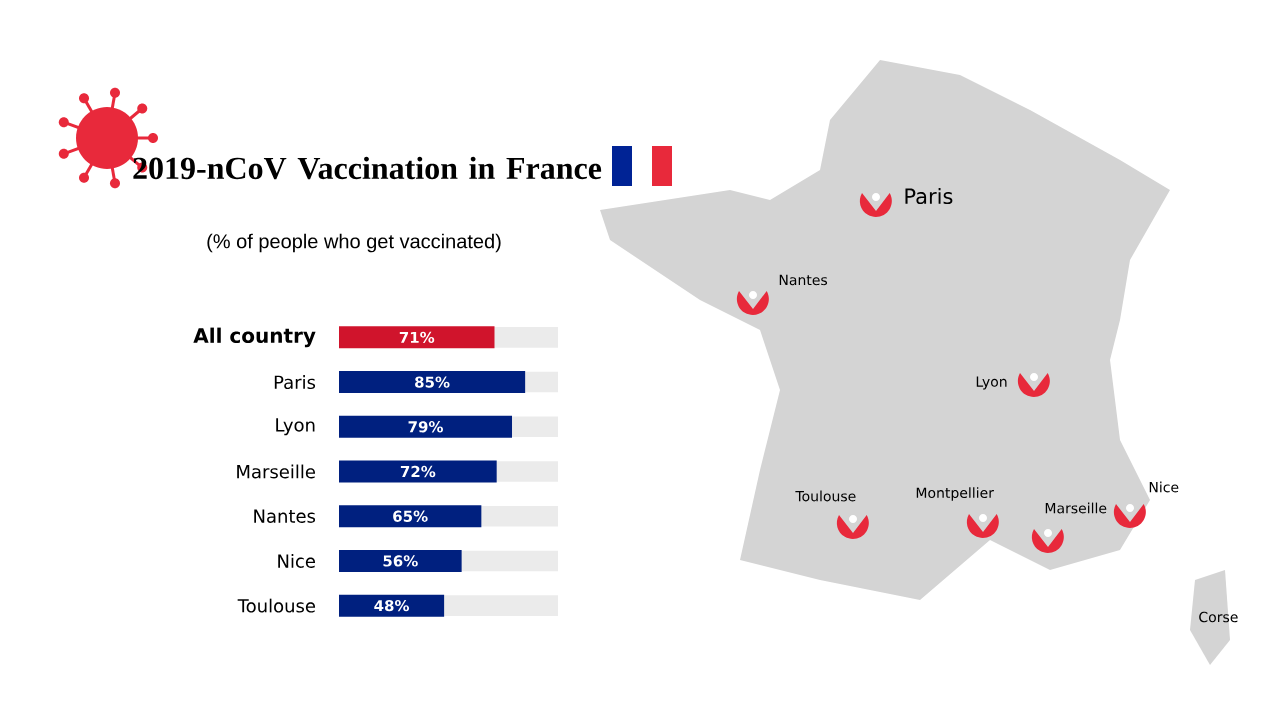 The width and height of the screenshot is (1280, 720). I want to click on text: Nice, so click(1164, 487).